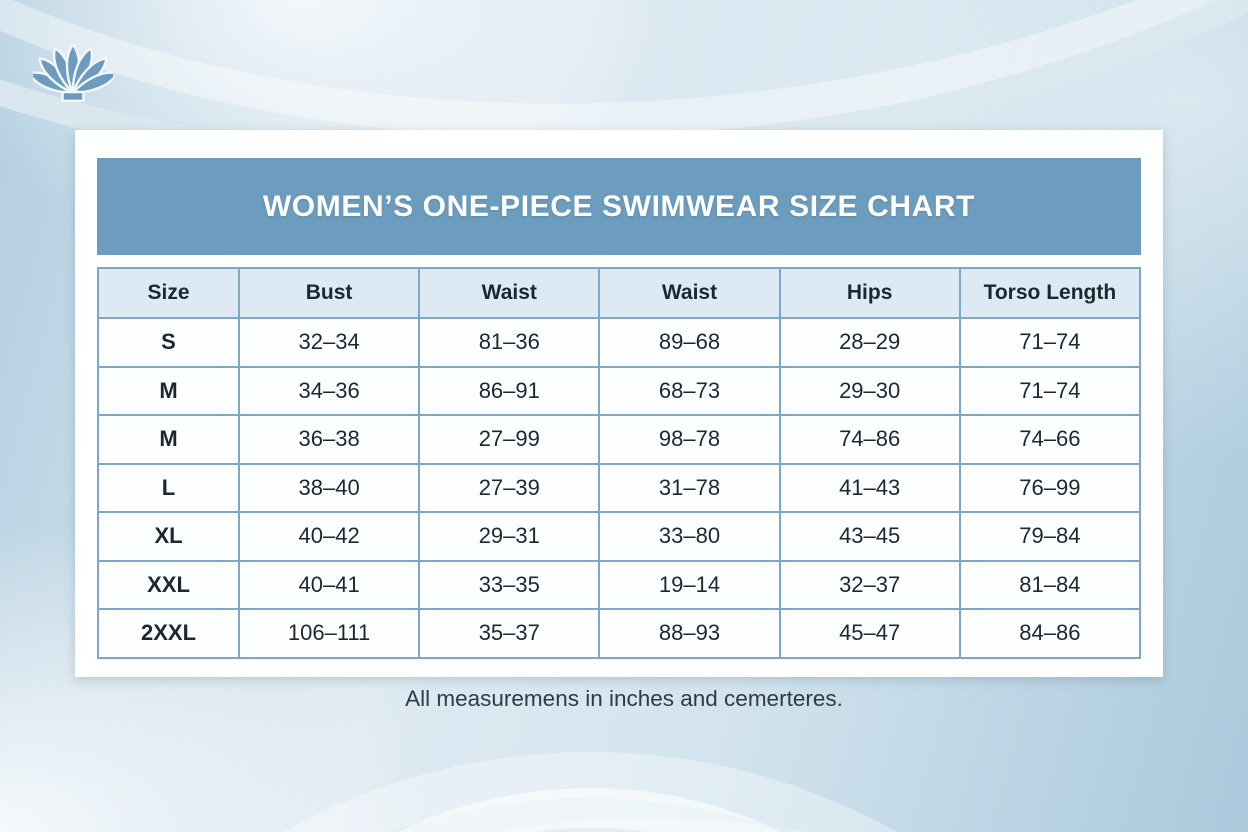  What do you see at coordinates (869, 536) in the screenshot?
I see `measurement-cell: 43–45` at bounding box center [869, 536].